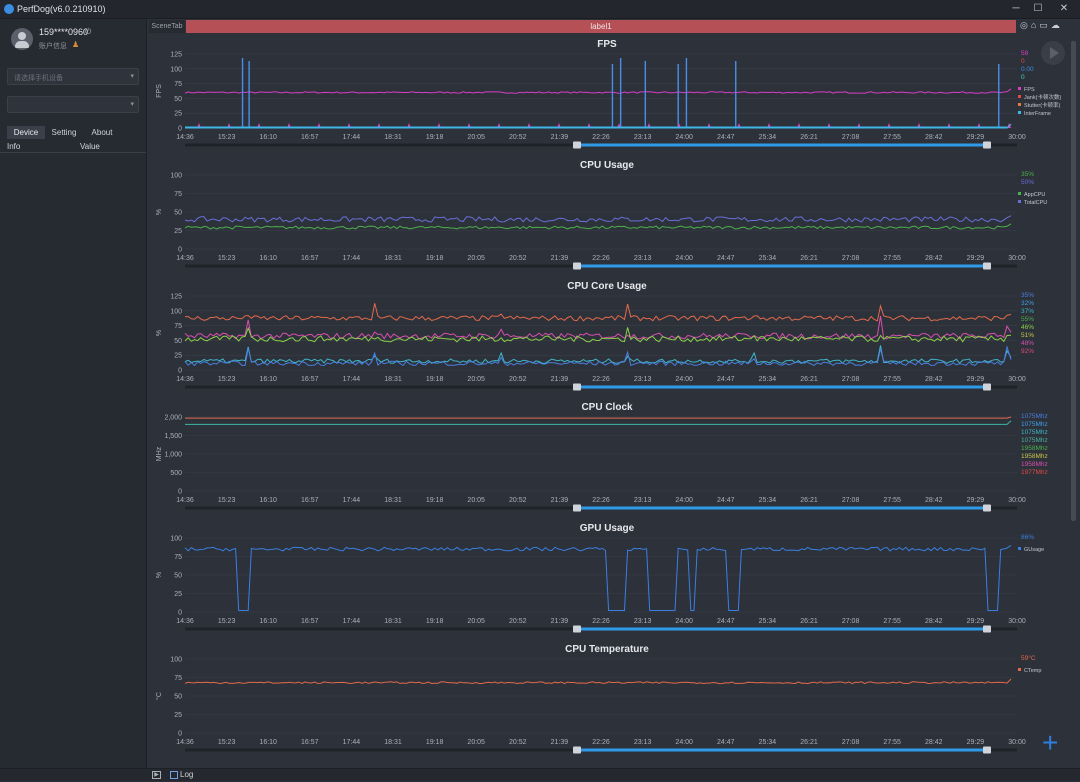 The width and height of the screenshot is (1080, 782). I want to click on minimize-button: ─, so click(1016, 8).